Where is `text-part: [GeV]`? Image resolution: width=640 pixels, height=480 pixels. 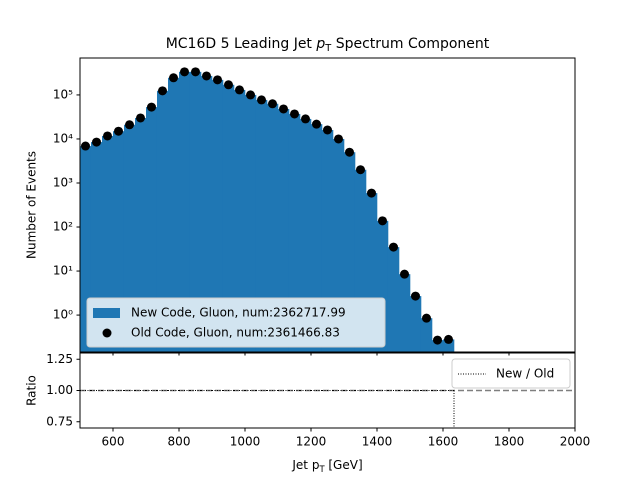 text-part: [GeV] is located at coordinates (344, 465).